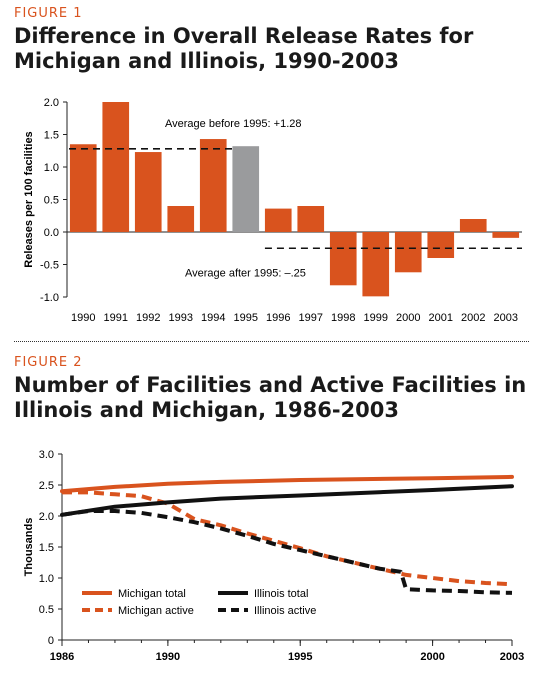 This screenshot has height=677, width=545. What do you see at coordinates (207, 61) in the screenshot?
I see `figure-1-title-line-2: Michigan and Illinois, 1990-2003` at bounding box center [207, 61].